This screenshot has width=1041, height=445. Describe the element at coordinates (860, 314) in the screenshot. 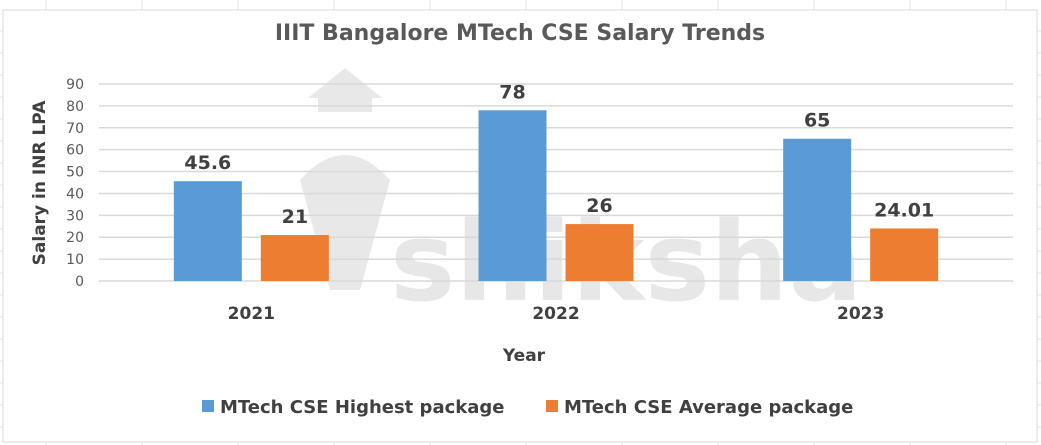

I see `x-tick-label: 2023` at that location.